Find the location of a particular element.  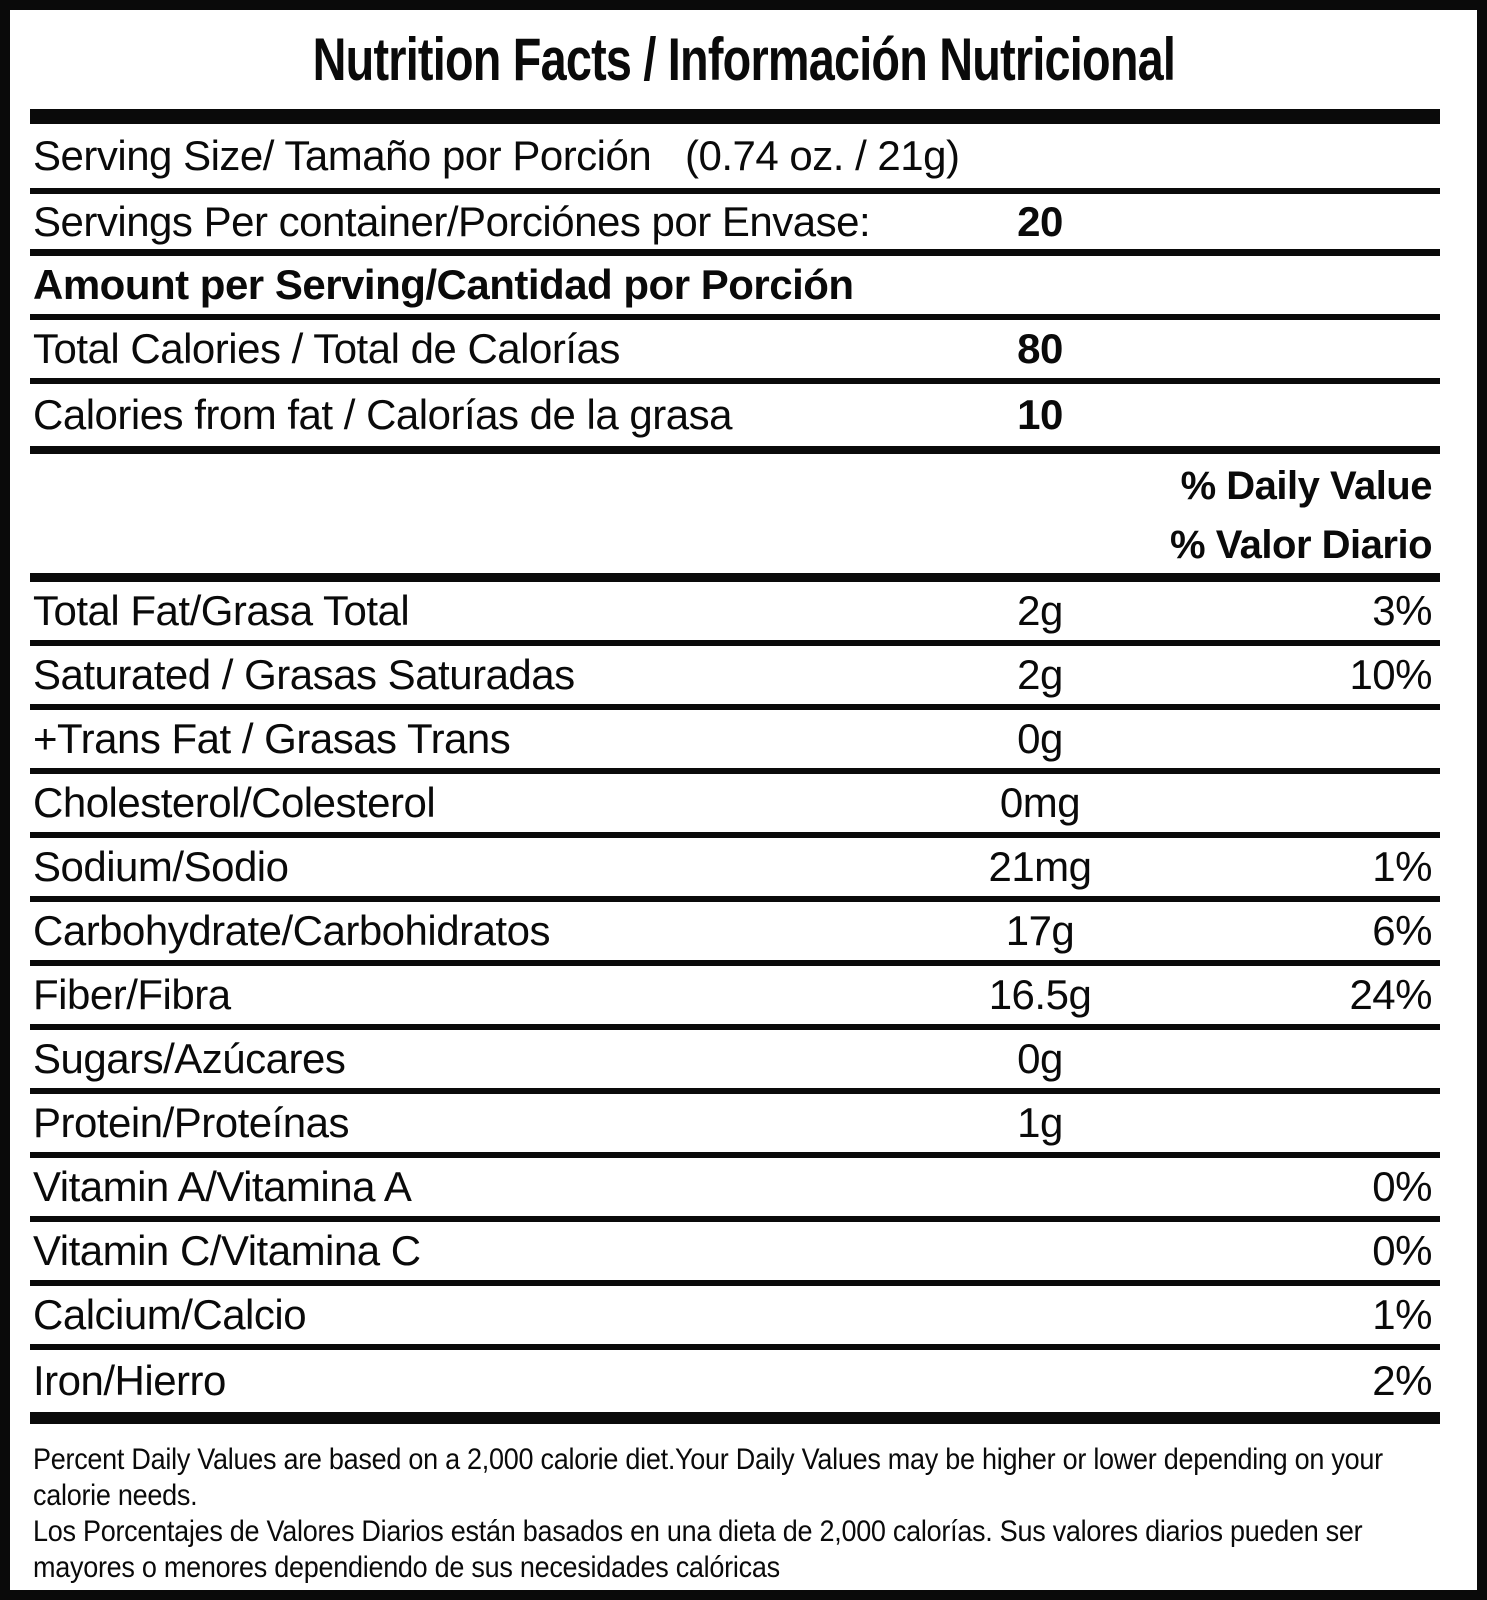

amount-per-serving-header: Amount per Serving/Cantidad por Porción is located at coordinates (735, 288).